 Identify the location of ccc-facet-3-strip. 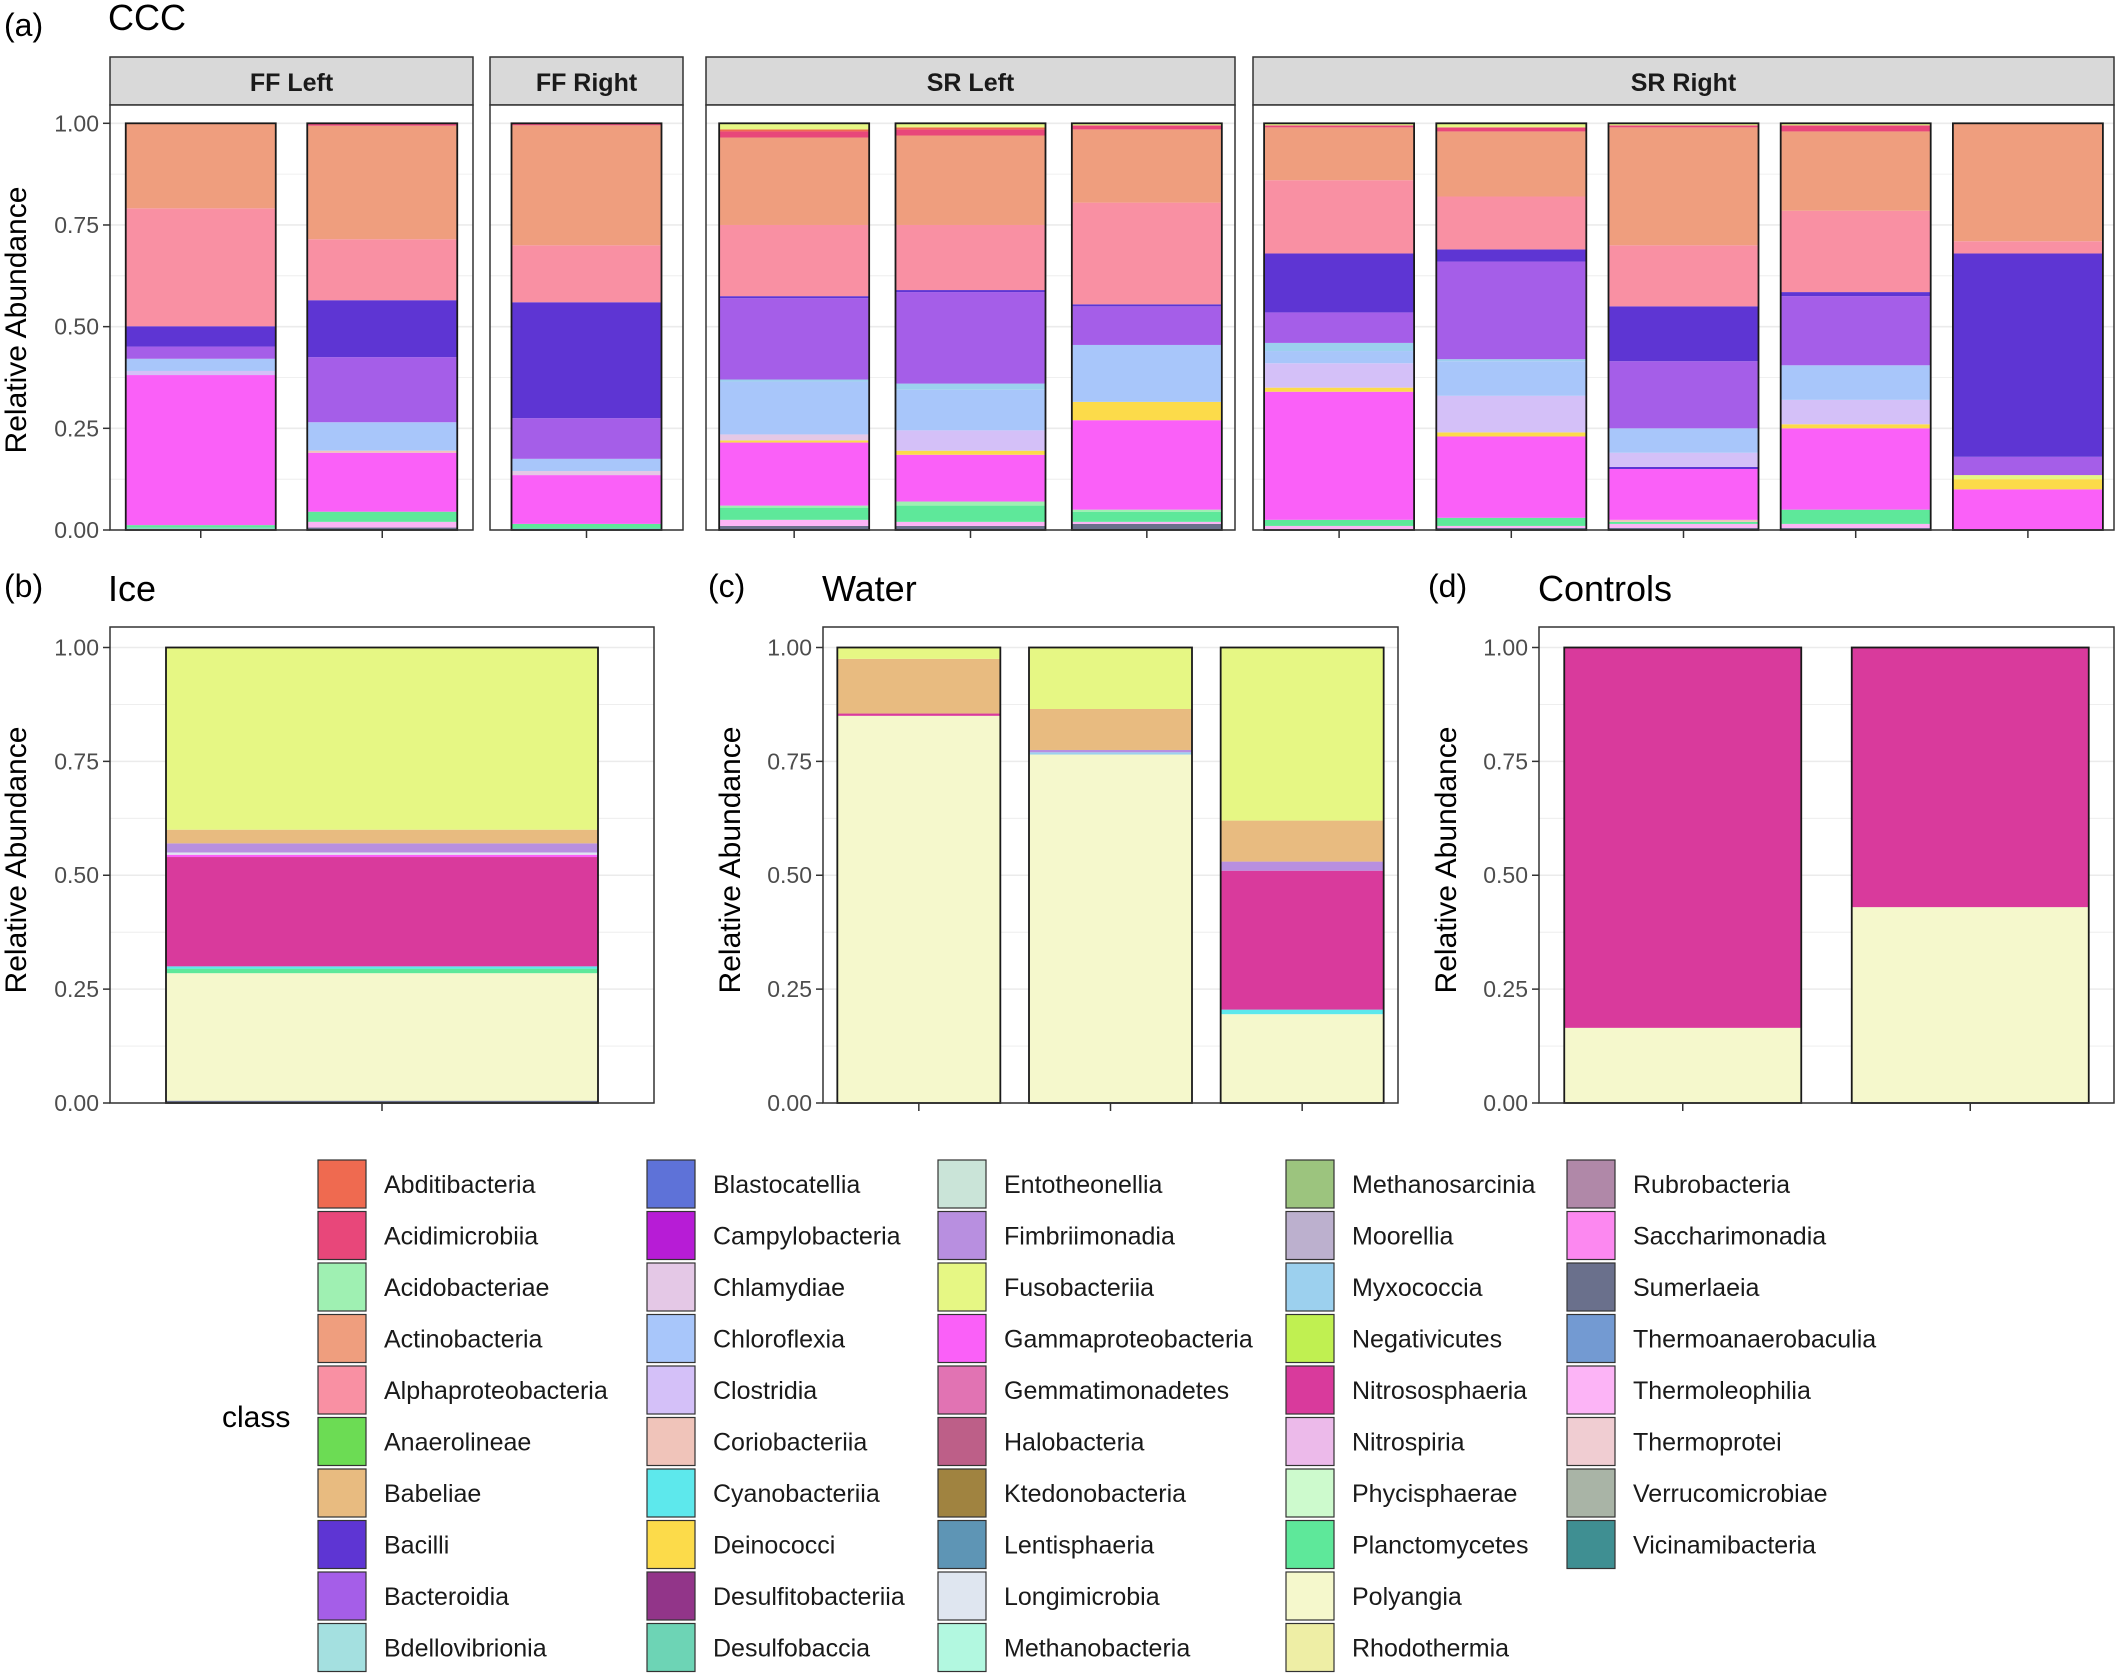
(1683, 81).